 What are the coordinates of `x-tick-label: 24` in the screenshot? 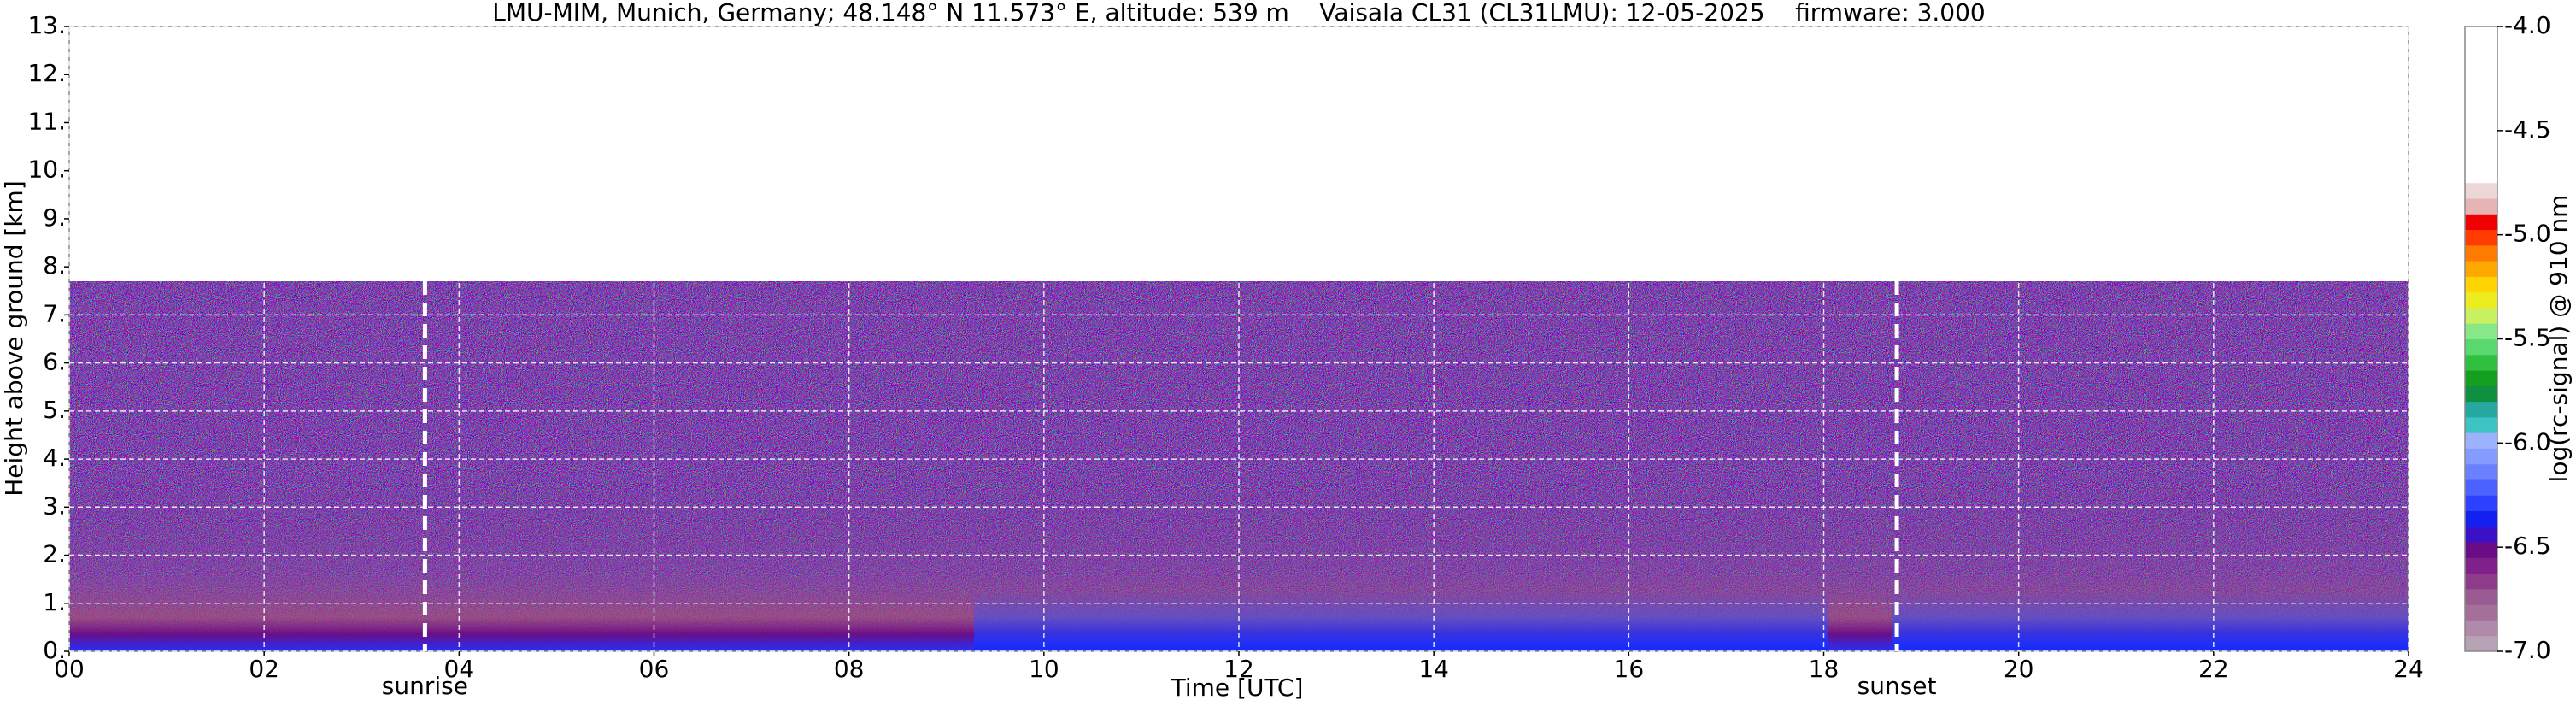 It's located at (2408, 669).